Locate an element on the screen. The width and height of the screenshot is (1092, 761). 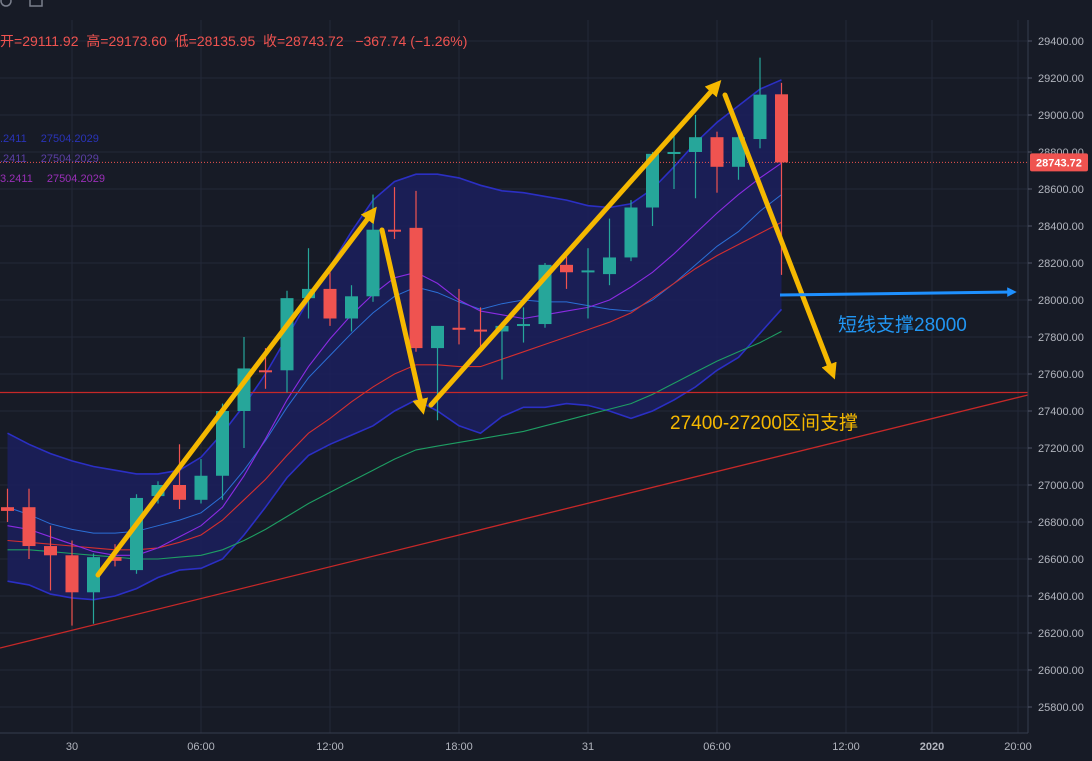
time-tick-label-4: 31 is located at coordinates (588, 747).